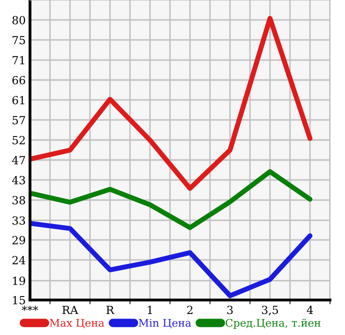 The height and width of the screenshot is (335, 345). I want to click on y-tick-label: 43, so click(19, 180).